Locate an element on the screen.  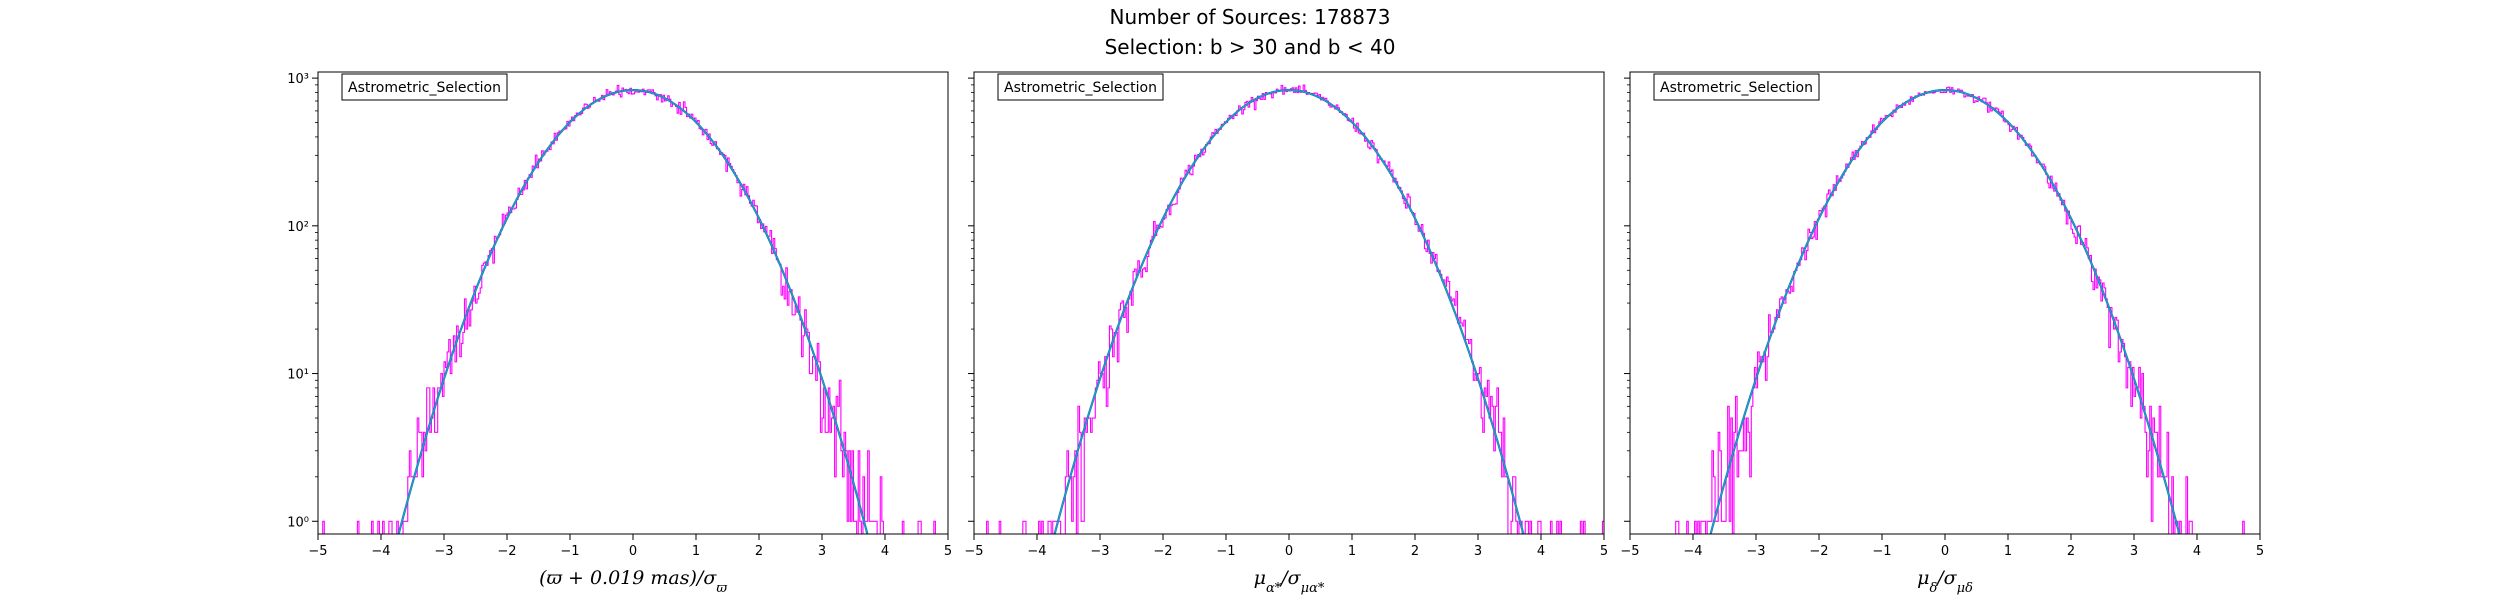
y-tick-label: 10¹ is located at coordinates (298, 375).